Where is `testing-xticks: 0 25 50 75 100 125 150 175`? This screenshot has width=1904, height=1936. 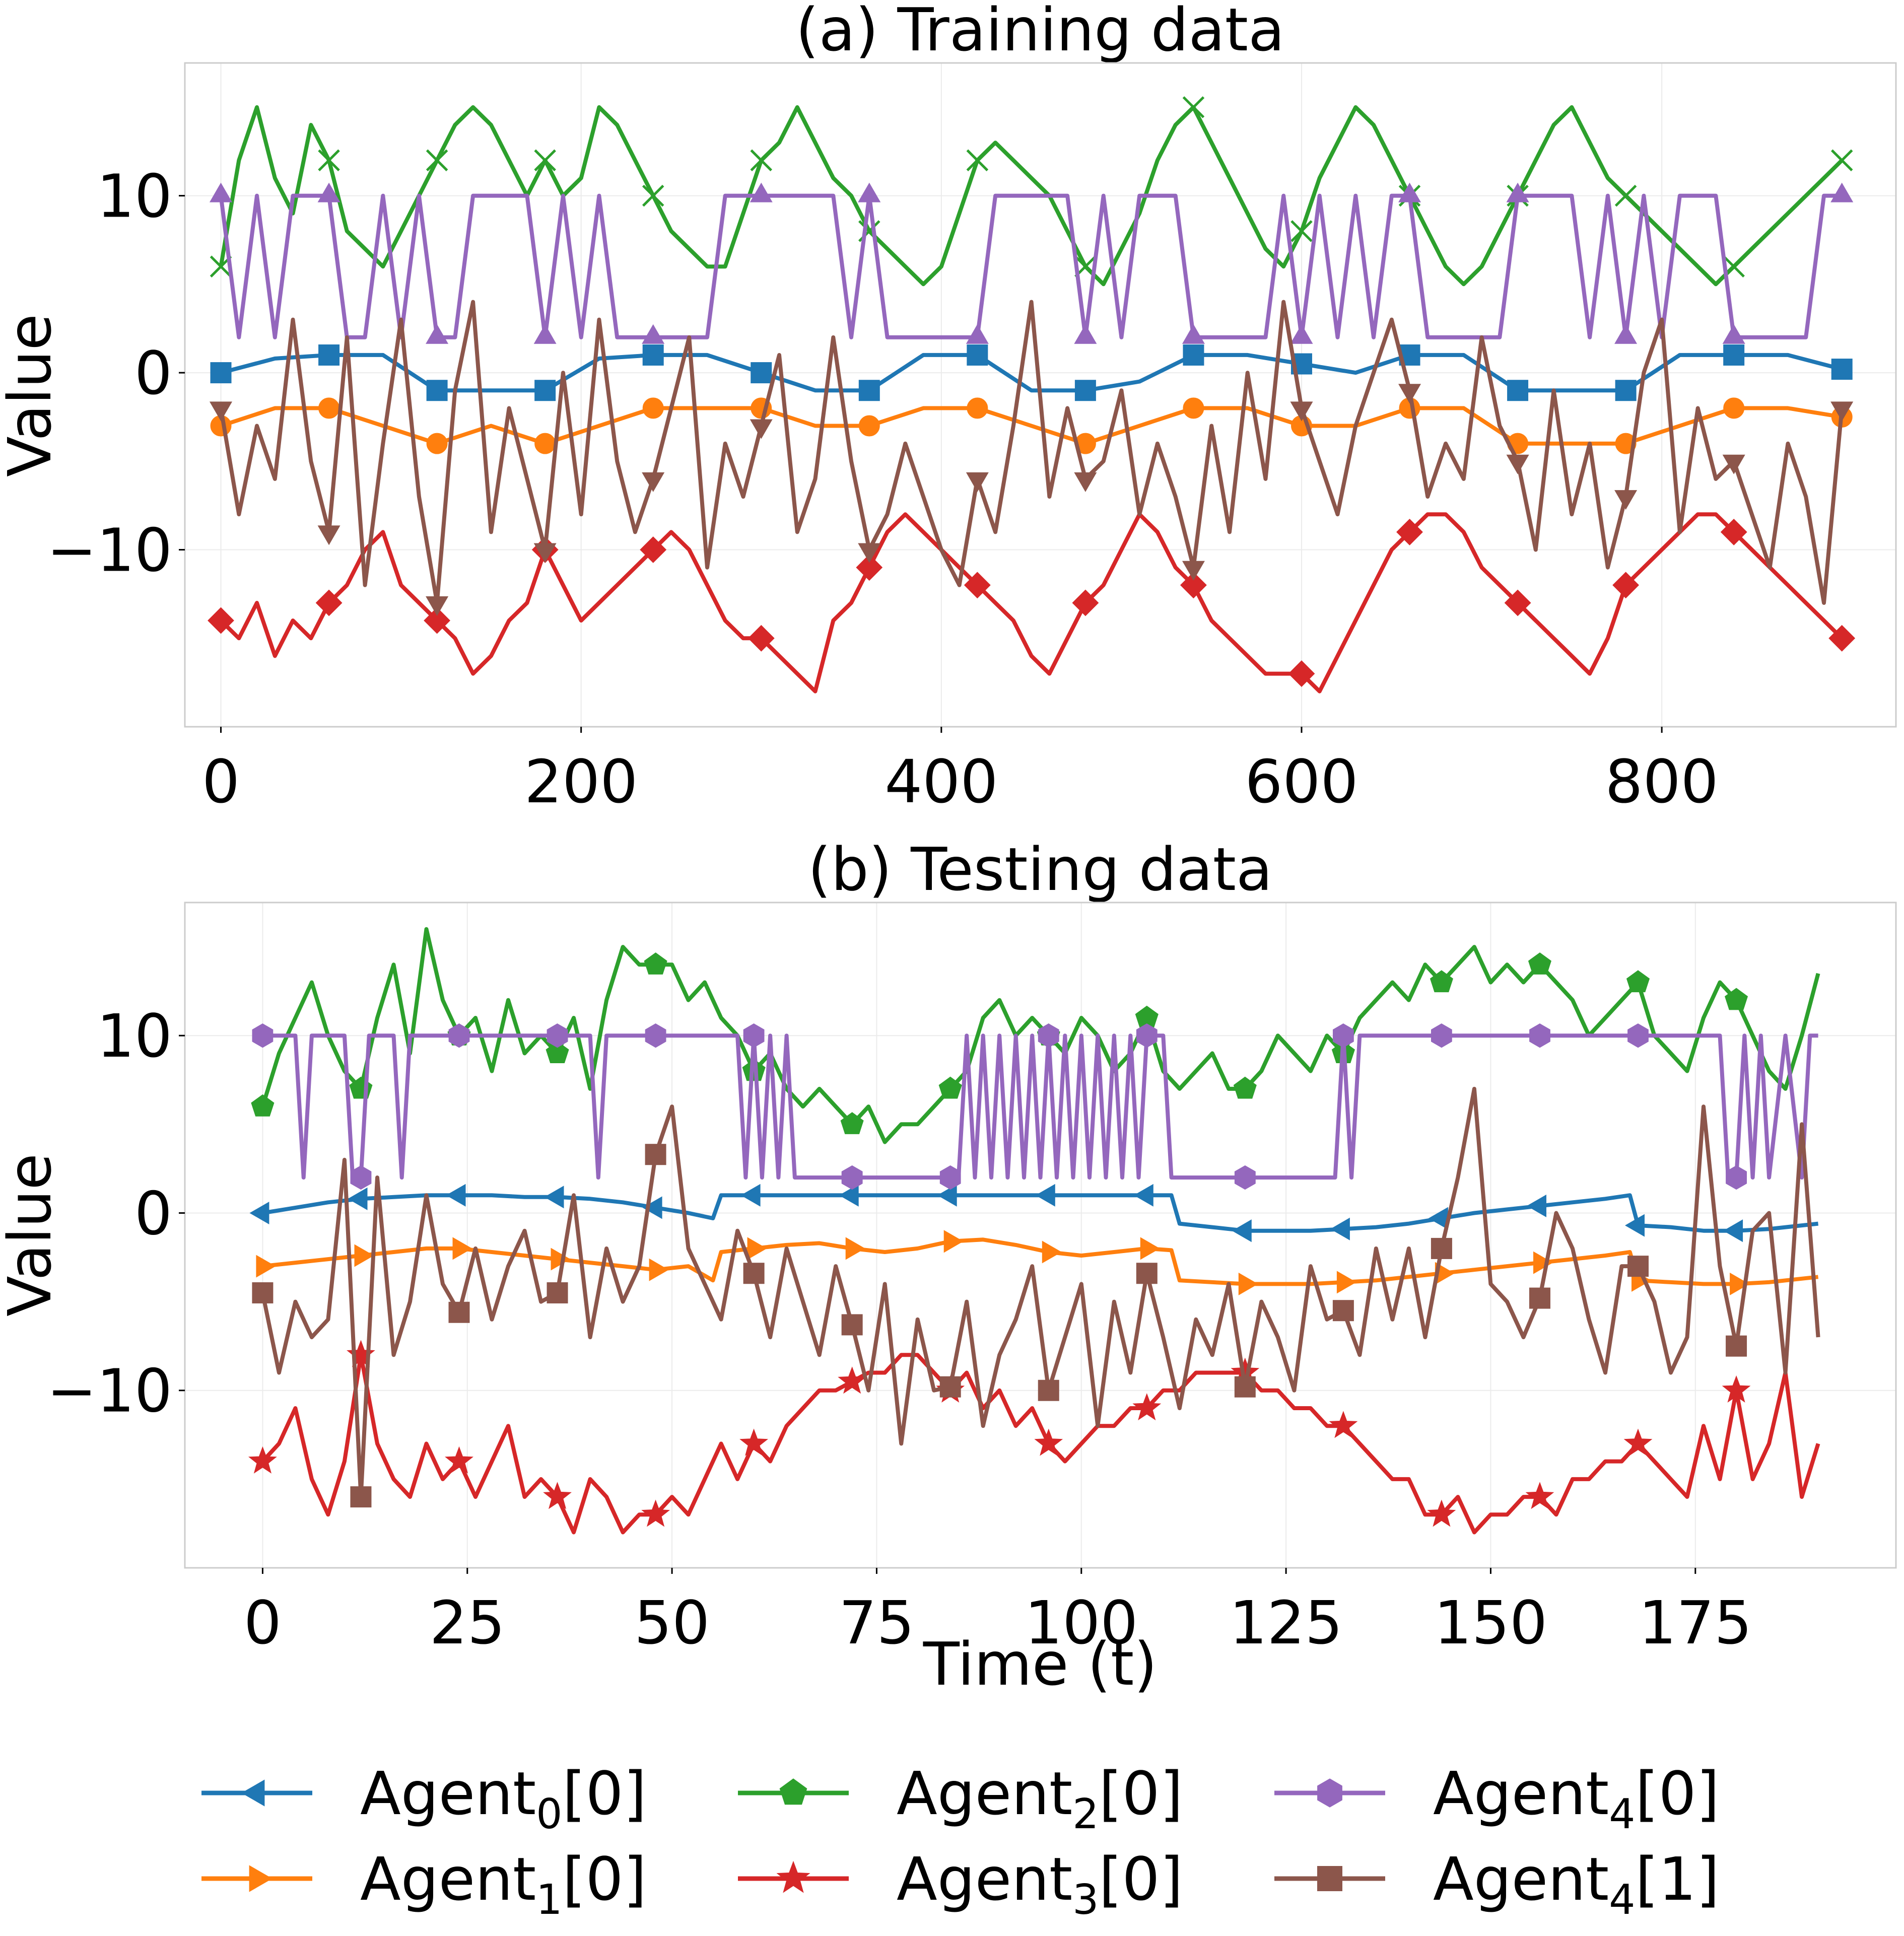 testing-xticks: 0 25 50 75 100 125 150 175 is located at coordinates (998, 1612).